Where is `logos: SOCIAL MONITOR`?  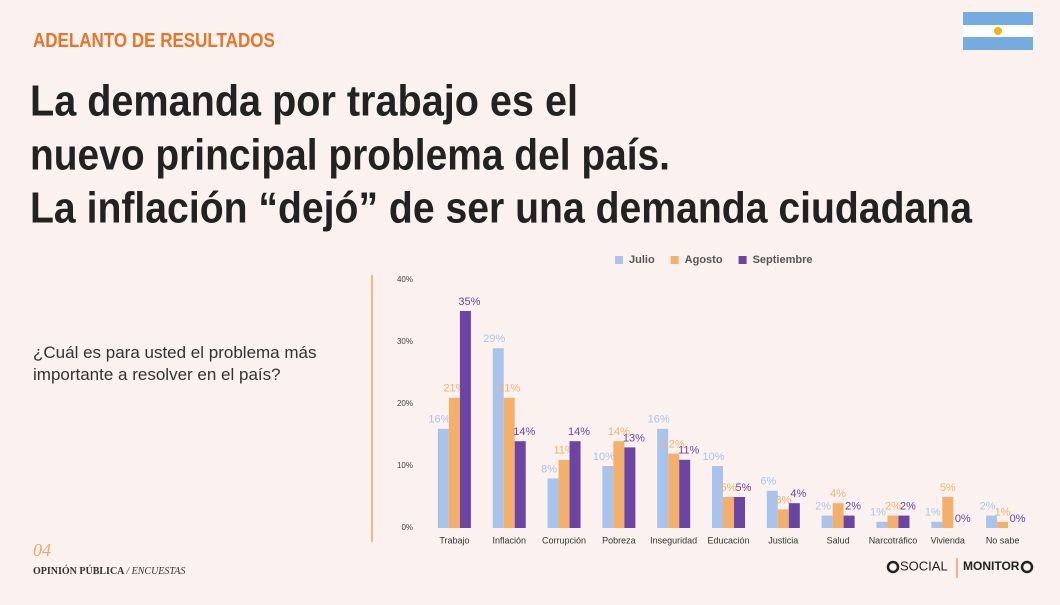 logos: SOCIAL MONITOR is located at coordinates (960, 568).